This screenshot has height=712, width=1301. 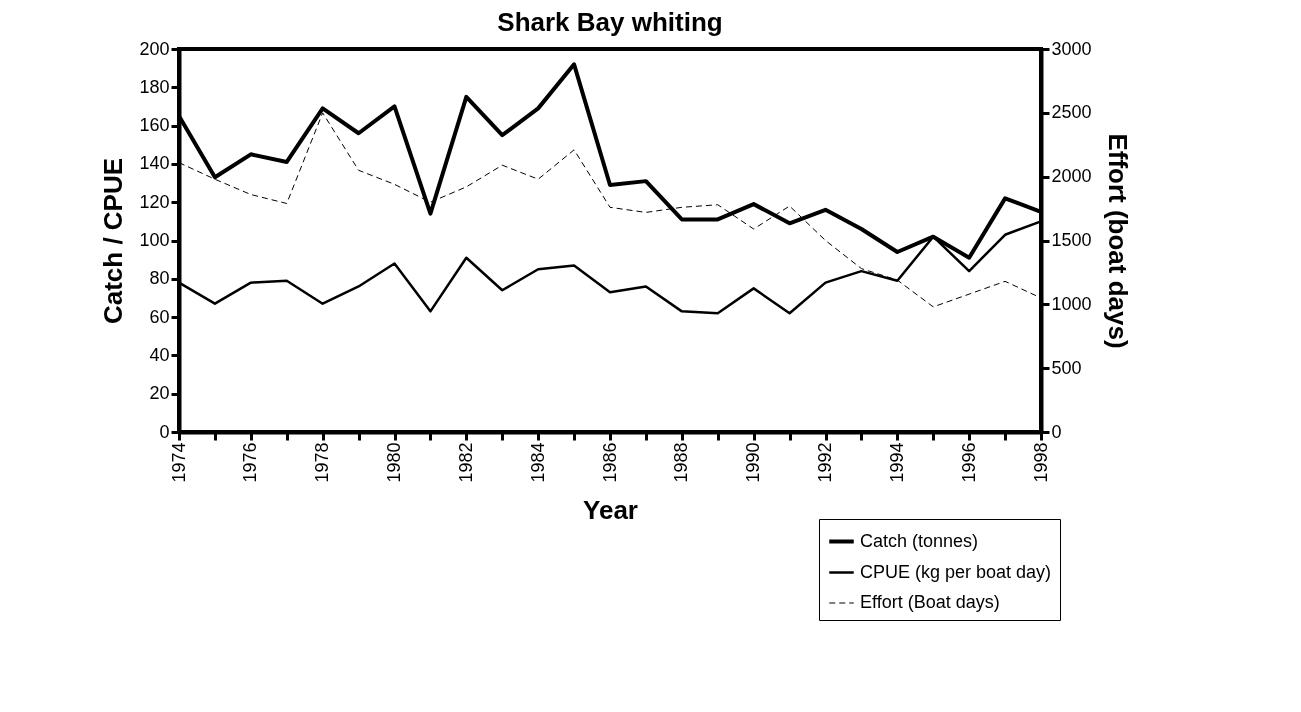 I want to click on y2-tick-label: 1000, so click(x=1071, y=303).